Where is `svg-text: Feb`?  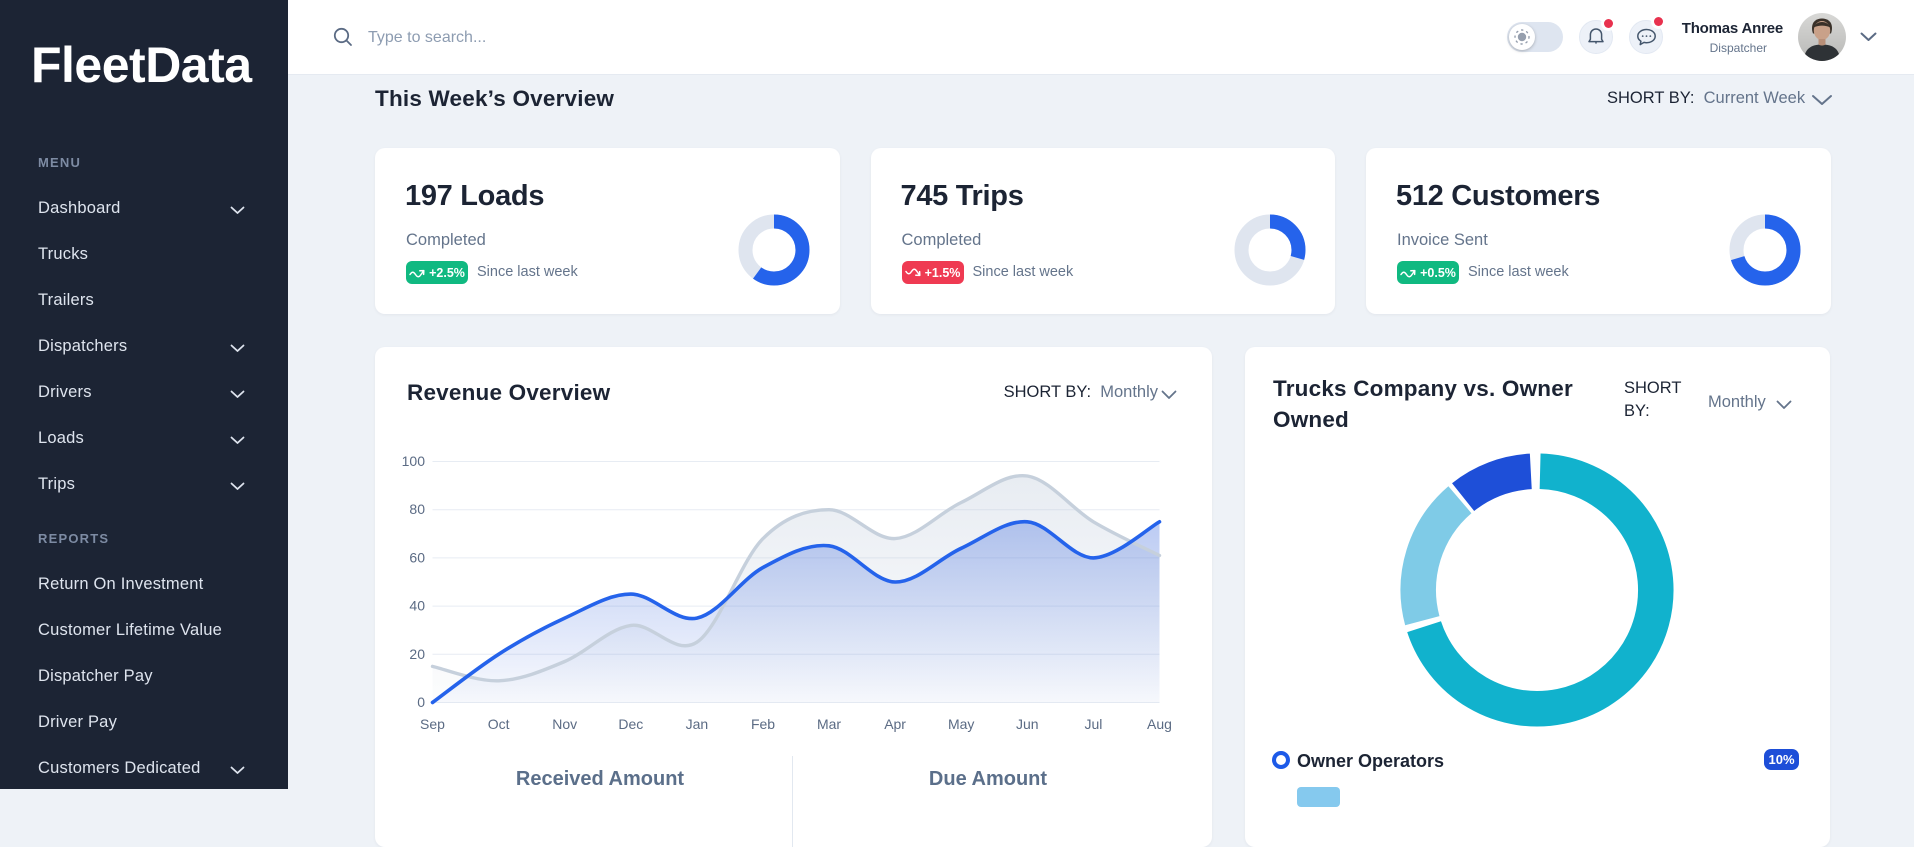 svg-text: Feb is located at coordinates (763, 724).